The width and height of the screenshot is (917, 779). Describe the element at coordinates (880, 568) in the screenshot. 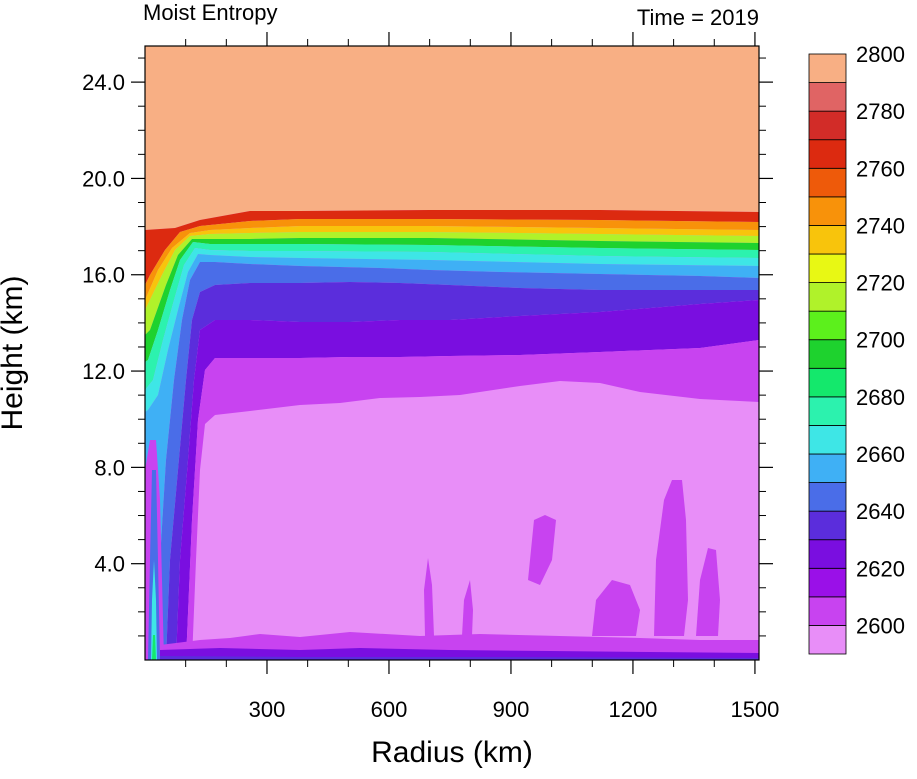

I see `colorbar-label: 2620` at that location.